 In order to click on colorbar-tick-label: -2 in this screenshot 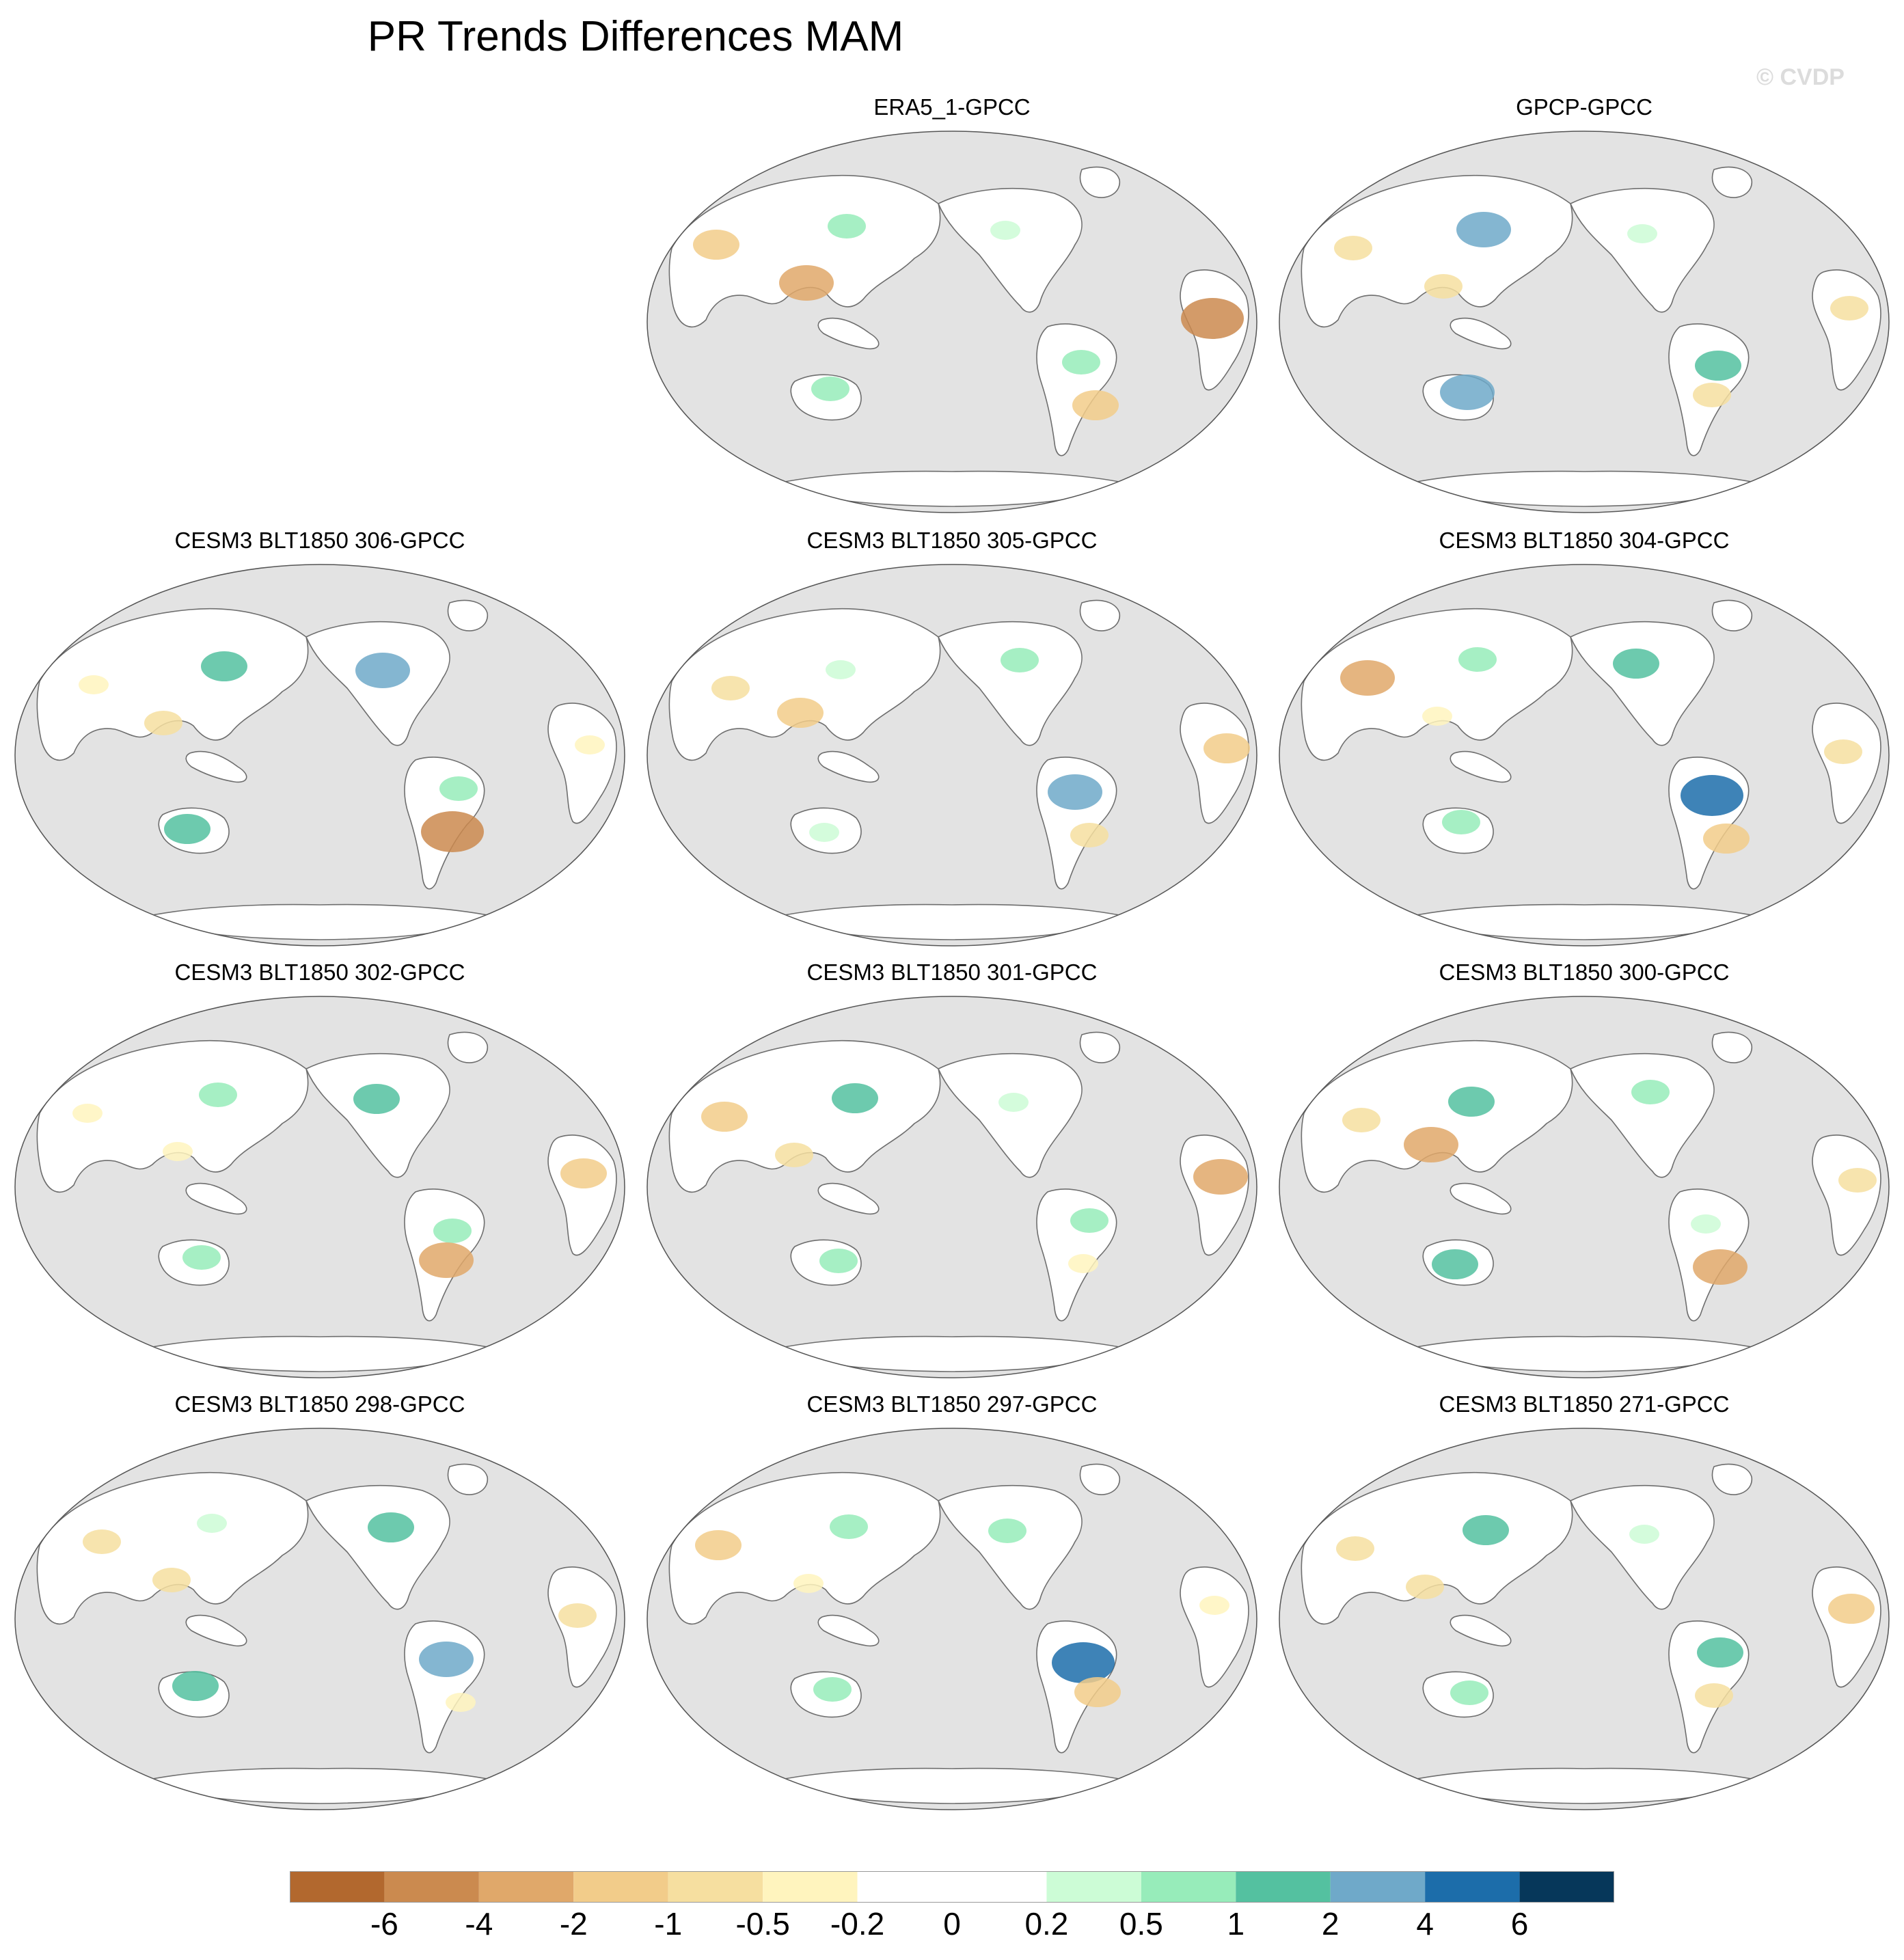, I will do `click(573, 1924)`.